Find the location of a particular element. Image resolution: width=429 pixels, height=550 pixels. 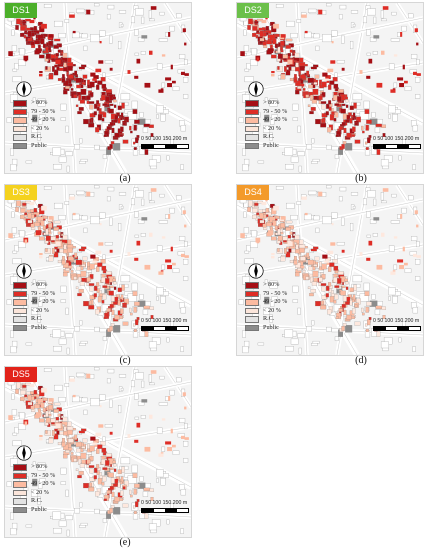

scale-labels: 0 50 100 150 200 m is located at coordinates (164, 503).